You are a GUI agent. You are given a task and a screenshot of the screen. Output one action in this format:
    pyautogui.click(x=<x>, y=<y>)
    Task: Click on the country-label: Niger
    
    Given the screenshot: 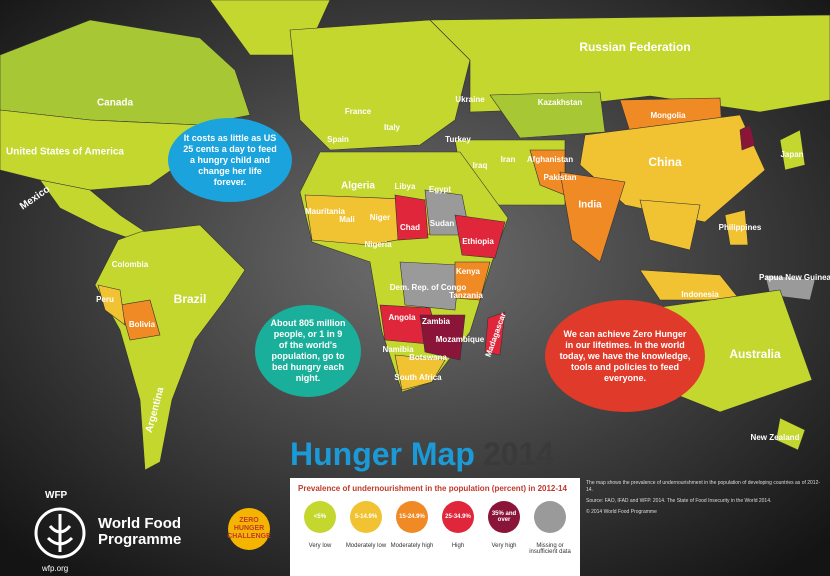 What is the action you would take?
    pyautogui.click(x=380, y=217)
    